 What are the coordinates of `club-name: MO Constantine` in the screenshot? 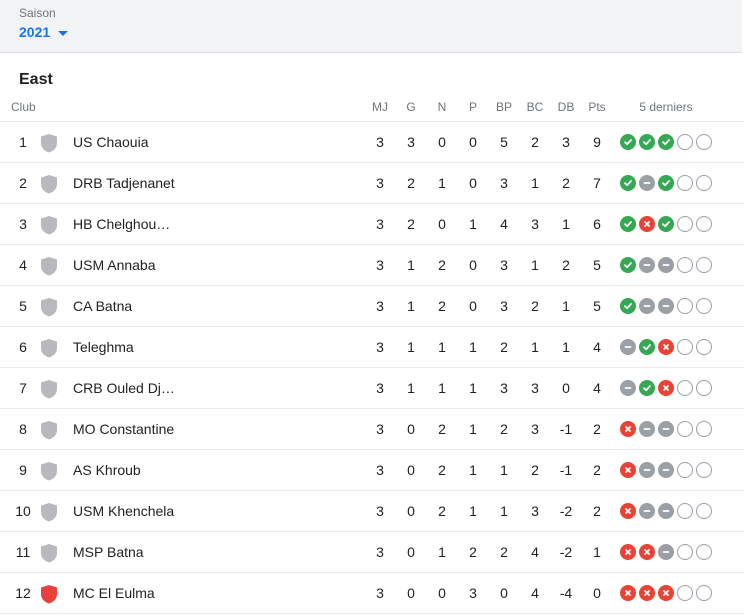 It's located at (124, 429).